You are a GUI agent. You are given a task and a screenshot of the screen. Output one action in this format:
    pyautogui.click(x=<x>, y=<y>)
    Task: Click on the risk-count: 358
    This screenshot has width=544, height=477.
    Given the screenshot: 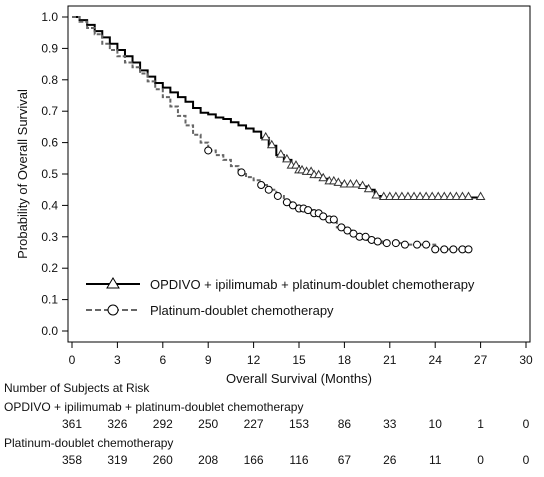 What is the action you would take?
    pyautogui.click(x=72, y=460)
    